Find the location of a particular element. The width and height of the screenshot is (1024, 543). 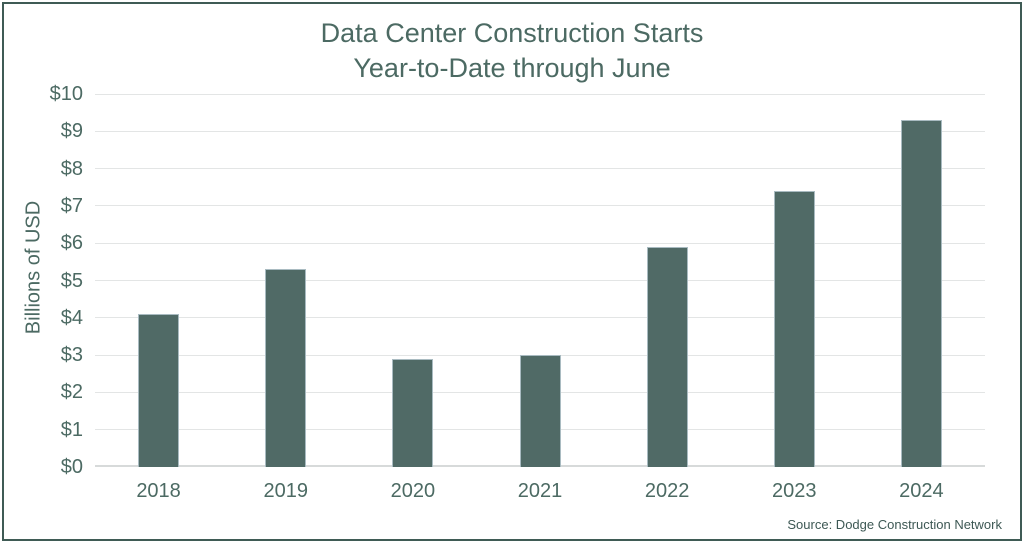

bar-2022 is located at coordinates (667, 356).